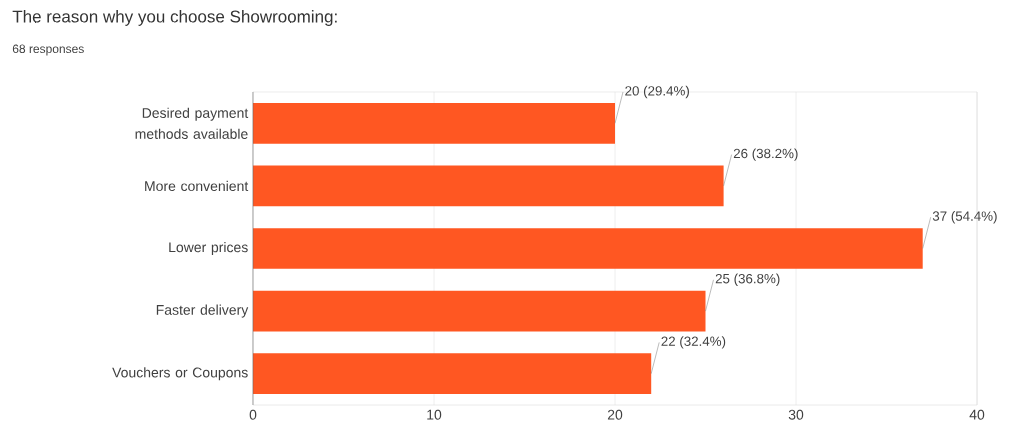  Describe the element at coordinates (253, 414) in the screenshot. I see `x-tick-label: 0` at that location.